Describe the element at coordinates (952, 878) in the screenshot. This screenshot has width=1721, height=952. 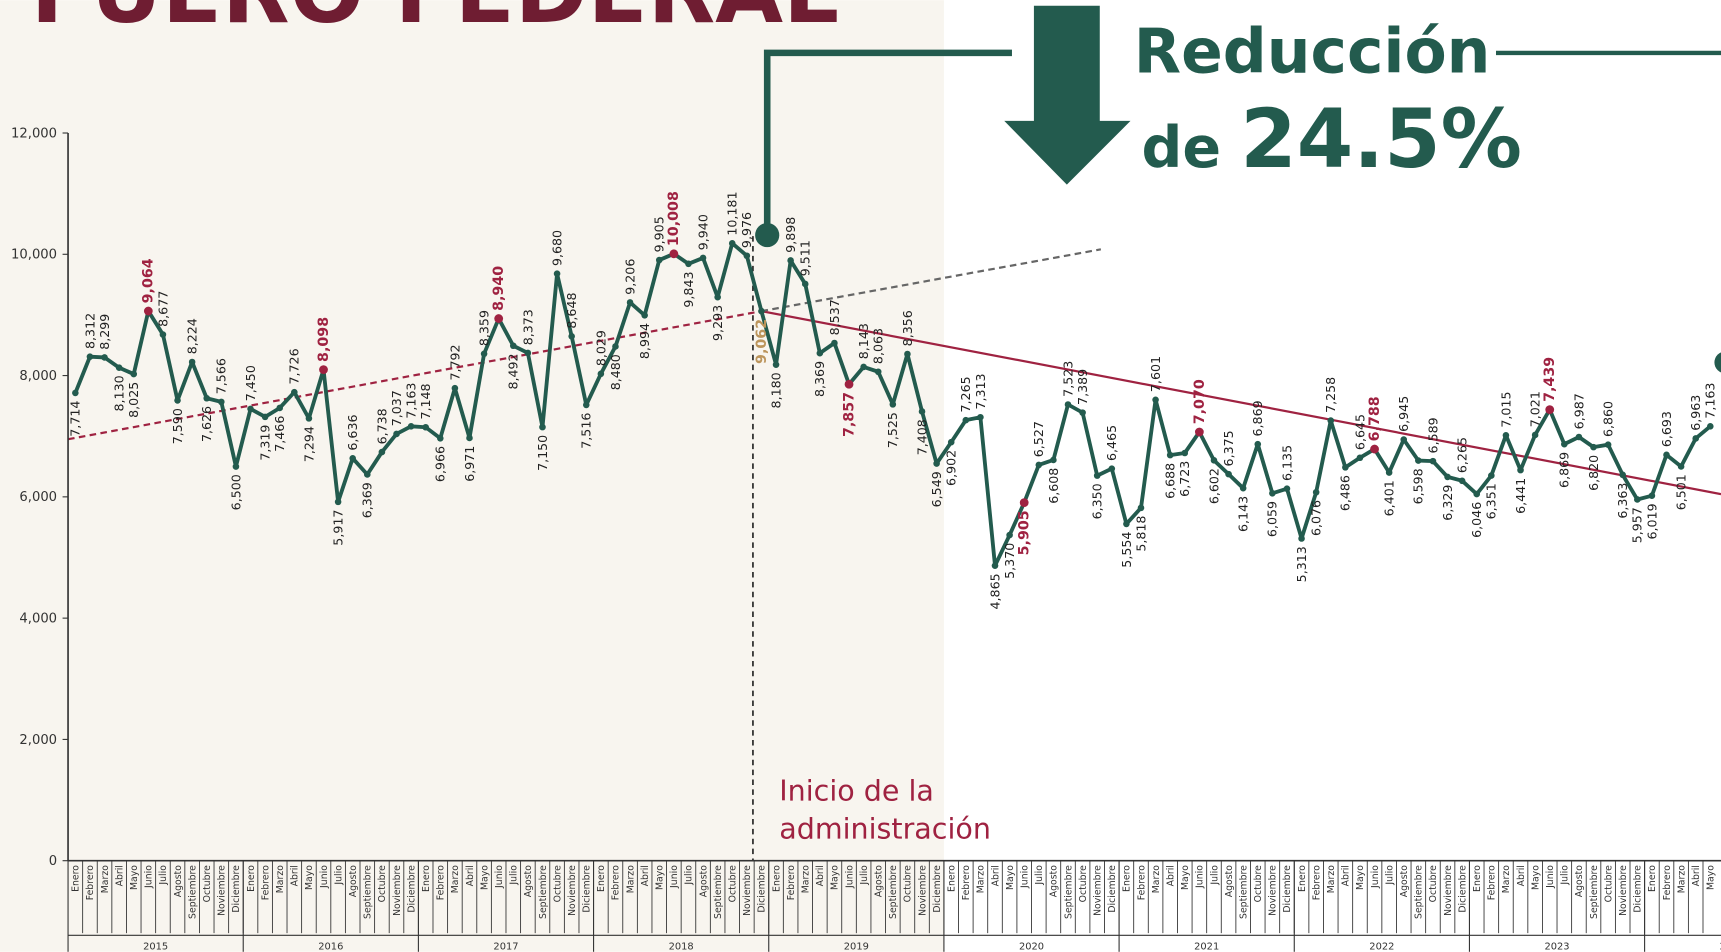
I see `x-tick-label: Enero` at that location.